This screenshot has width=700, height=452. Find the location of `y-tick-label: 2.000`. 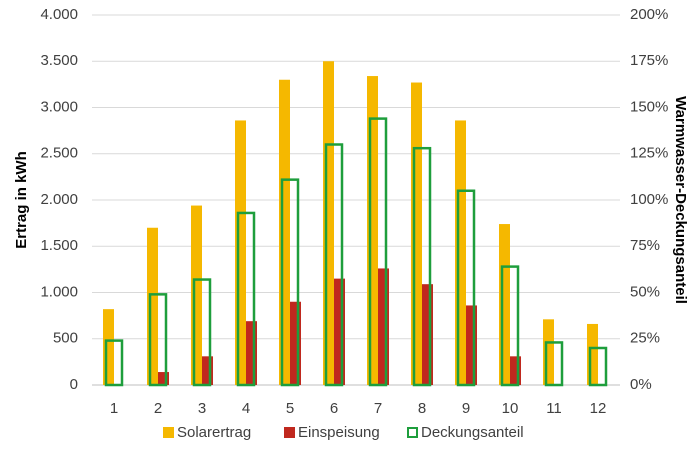

y-tick-label: 2.000 is located at coordinates (59, 199).